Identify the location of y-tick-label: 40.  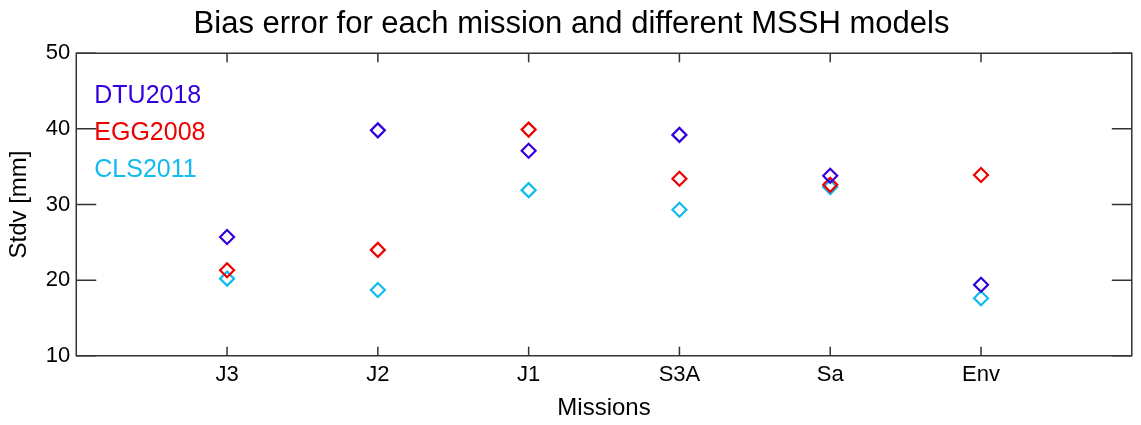
(58, 127).